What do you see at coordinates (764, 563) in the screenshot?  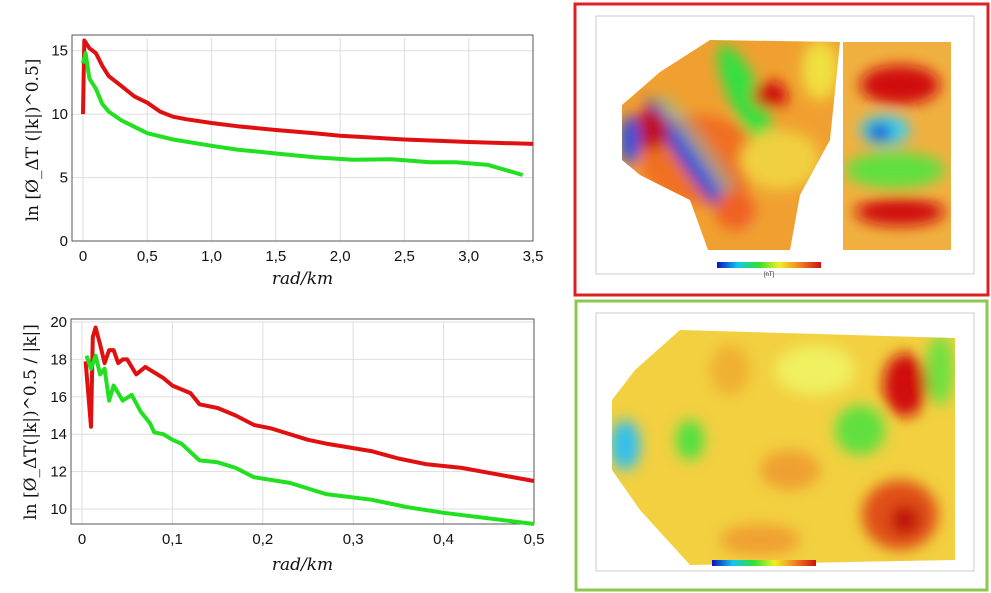 I see `colorbar-bottom` at bounding box center [764, 563].